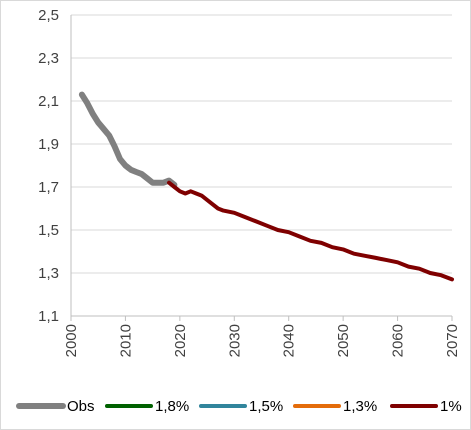 This screenshot has height=430, width=471. Describe the element at coordinates (71, 340) in the screenshot. I see `x-tick-label: 2000` at that location.